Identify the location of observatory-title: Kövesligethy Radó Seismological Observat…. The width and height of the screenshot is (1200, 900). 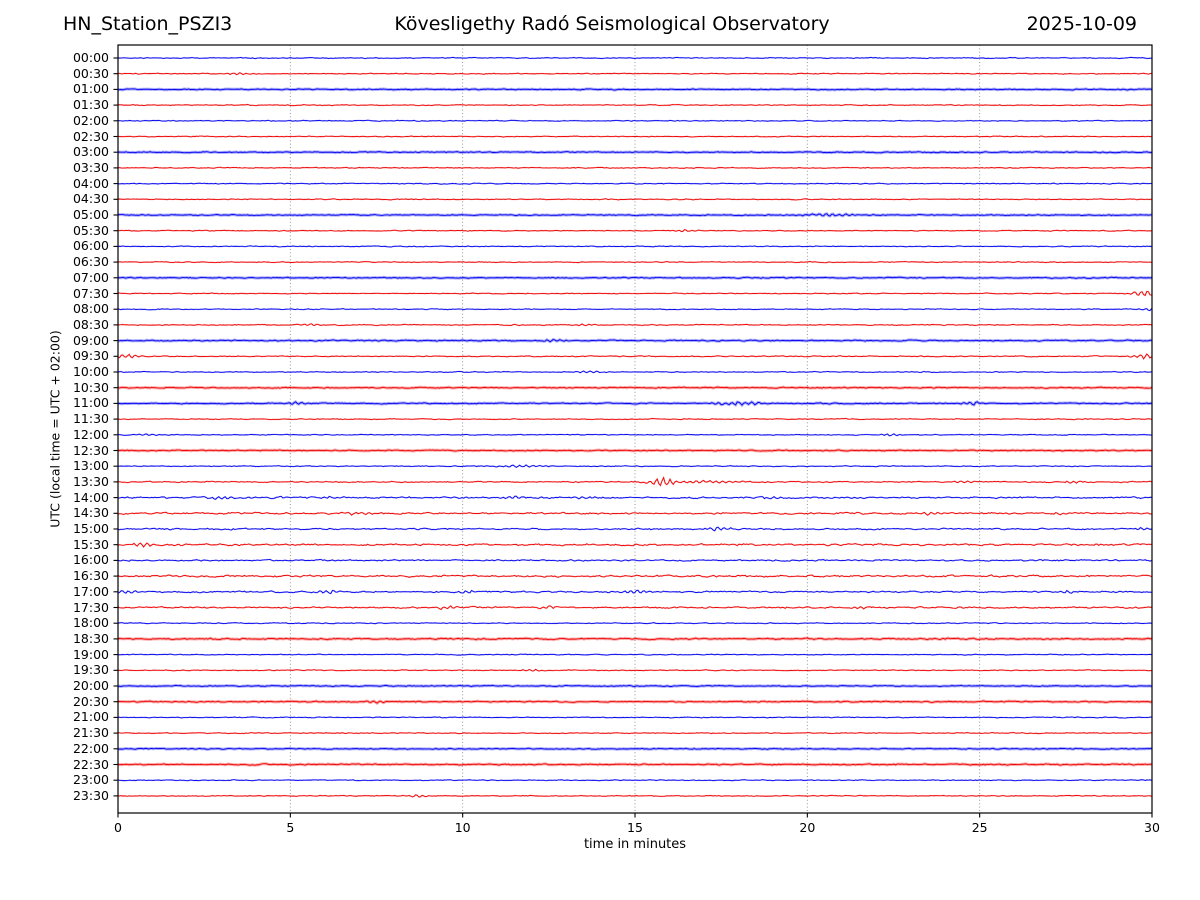
(612, 24).